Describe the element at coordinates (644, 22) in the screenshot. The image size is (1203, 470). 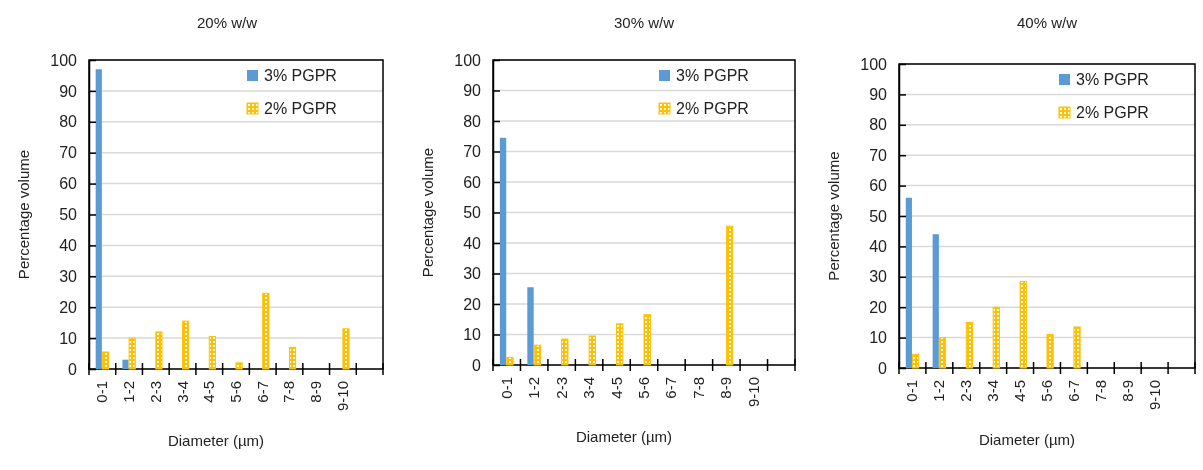
I see `chart-title: 30% w/w` at that location.